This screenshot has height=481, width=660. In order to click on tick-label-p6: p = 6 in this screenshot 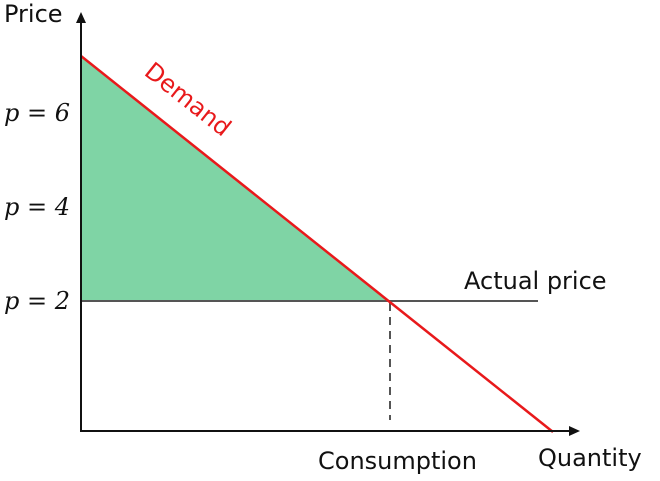, I will do `click(37, 113)`.